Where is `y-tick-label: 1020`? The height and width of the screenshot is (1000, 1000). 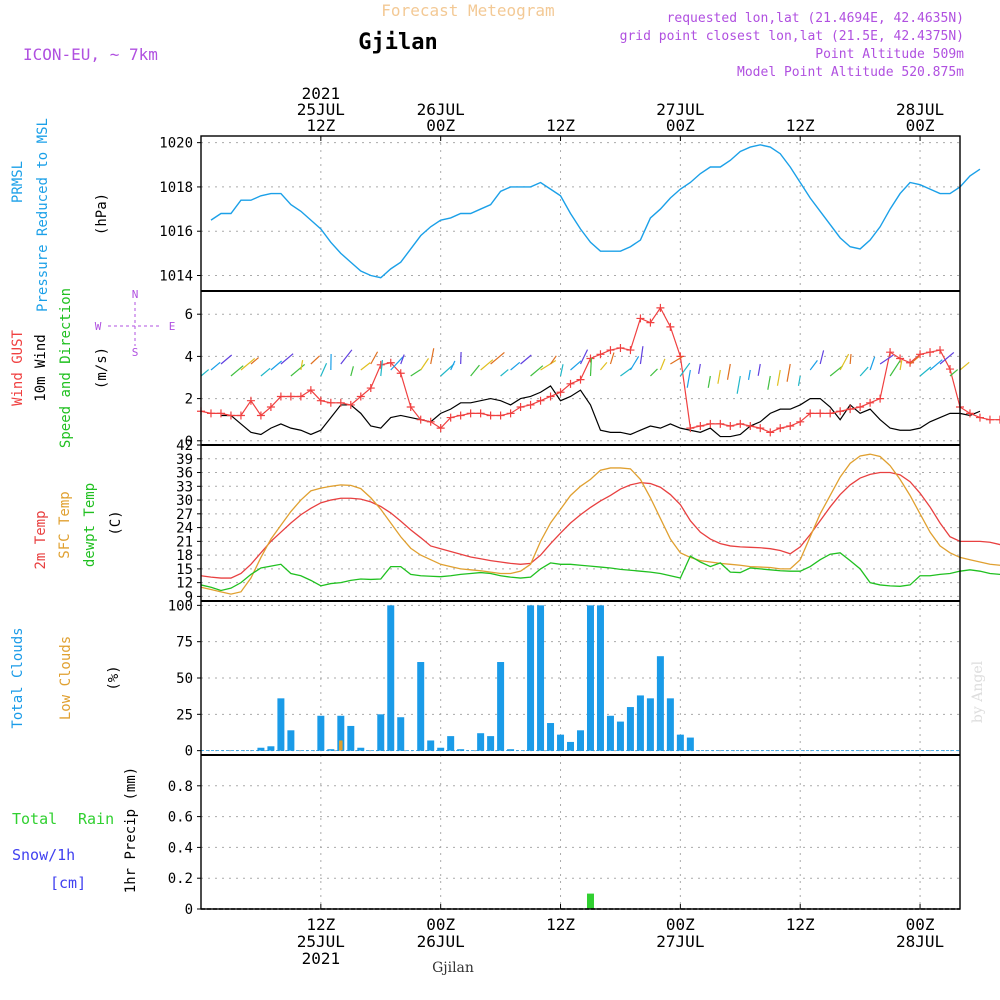 y-tick-label: 1020 is located at coordinates (176, 144).